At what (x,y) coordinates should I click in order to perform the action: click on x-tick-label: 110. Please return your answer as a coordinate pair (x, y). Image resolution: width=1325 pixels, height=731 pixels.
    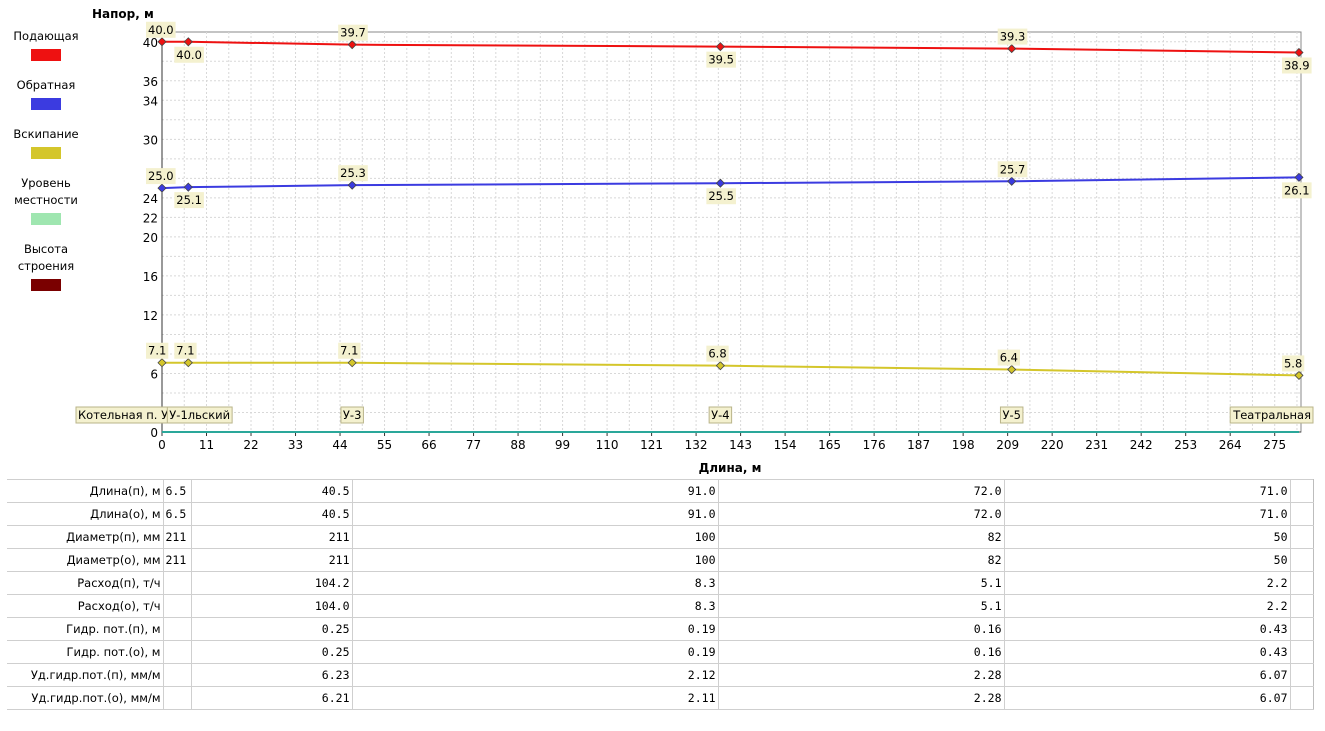
    Looking at the image, I should click on (607, 445).